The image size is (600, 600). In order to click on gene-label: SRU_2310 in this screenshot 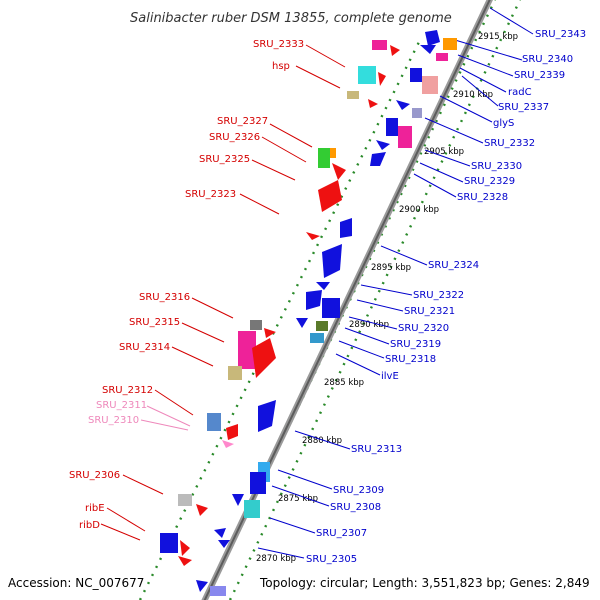, I will do `click(113, 420)`.